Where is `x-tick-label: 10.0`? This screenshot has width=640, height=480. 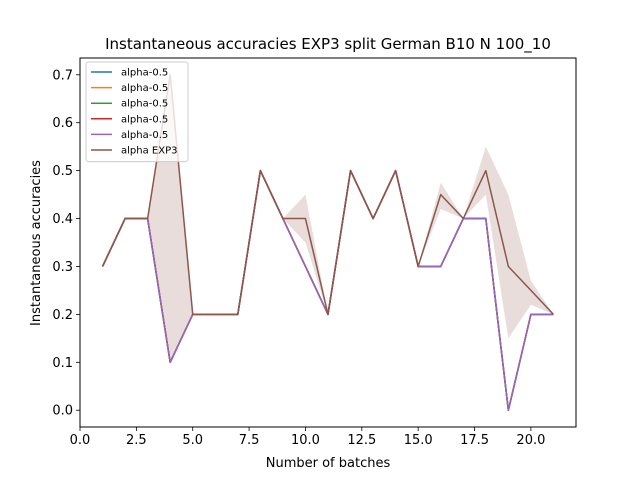 x-tick-label: 10.0 is located at coordinates (305, 440).